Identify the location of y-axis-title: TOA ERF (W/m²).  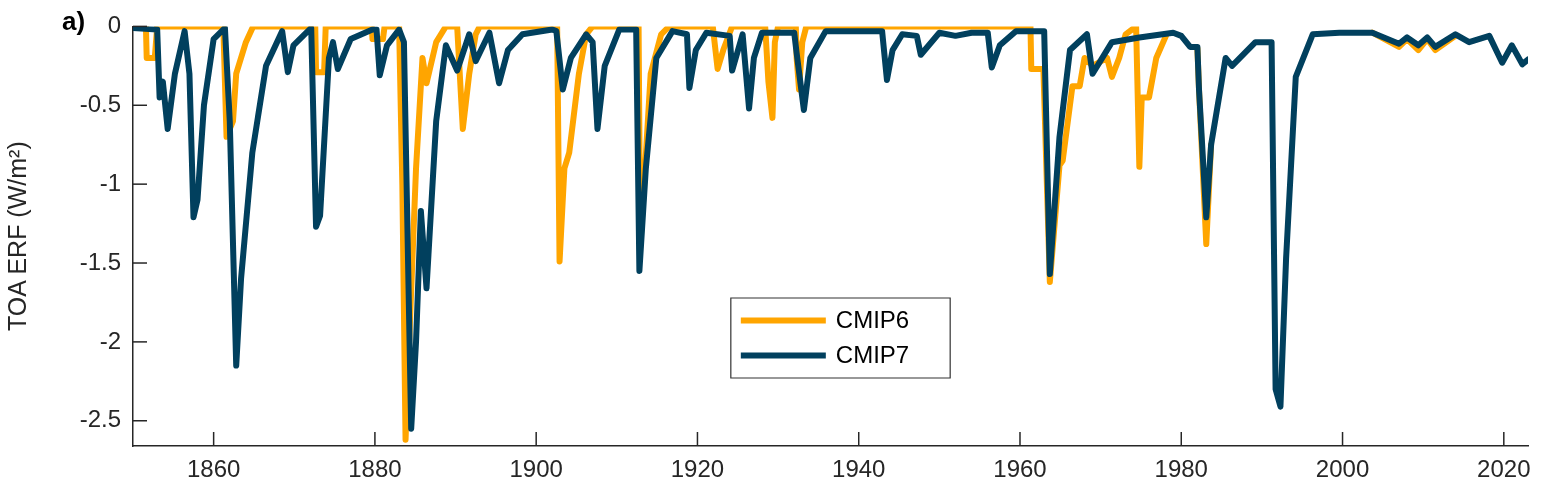
(16, 236).